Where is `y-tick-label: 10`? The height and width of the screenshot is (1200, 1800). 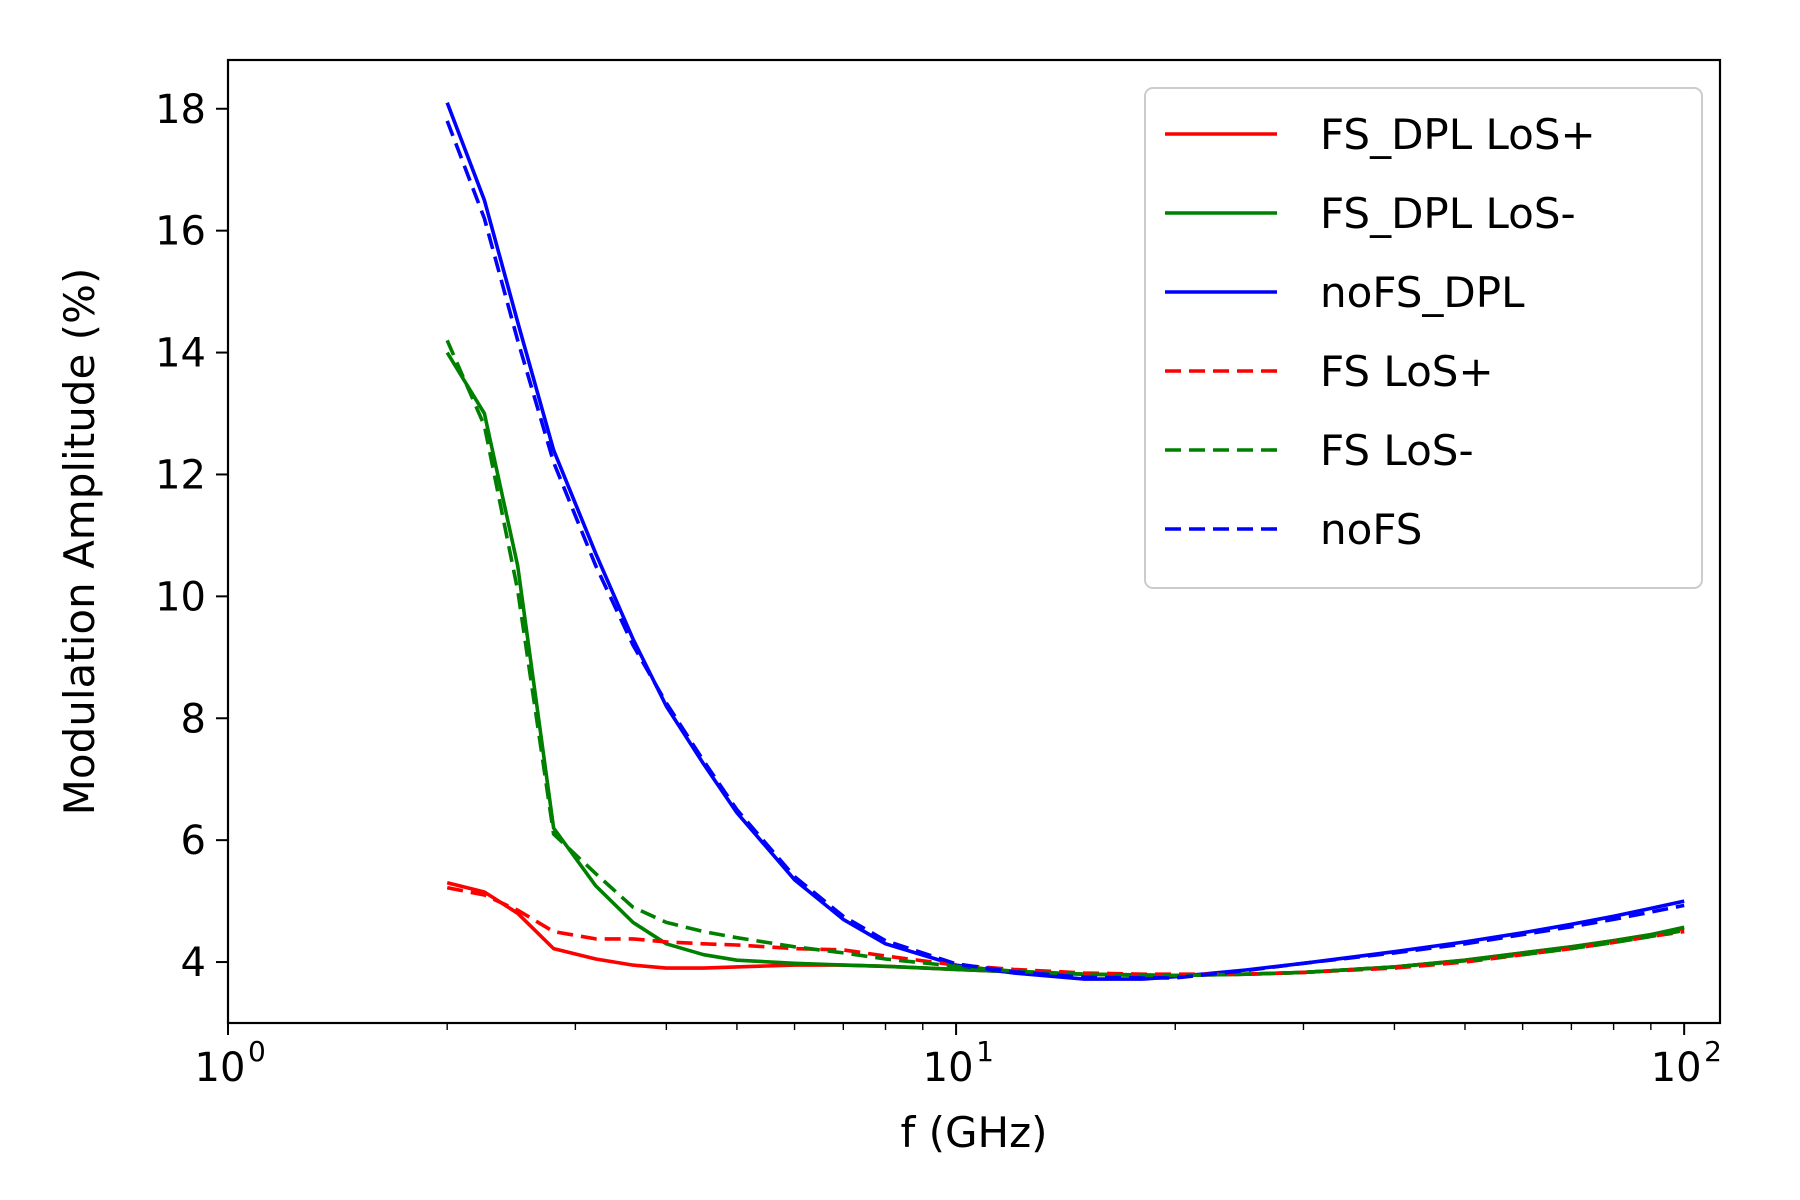
y-tick-label: 10 is located at coordinates (180, 597).